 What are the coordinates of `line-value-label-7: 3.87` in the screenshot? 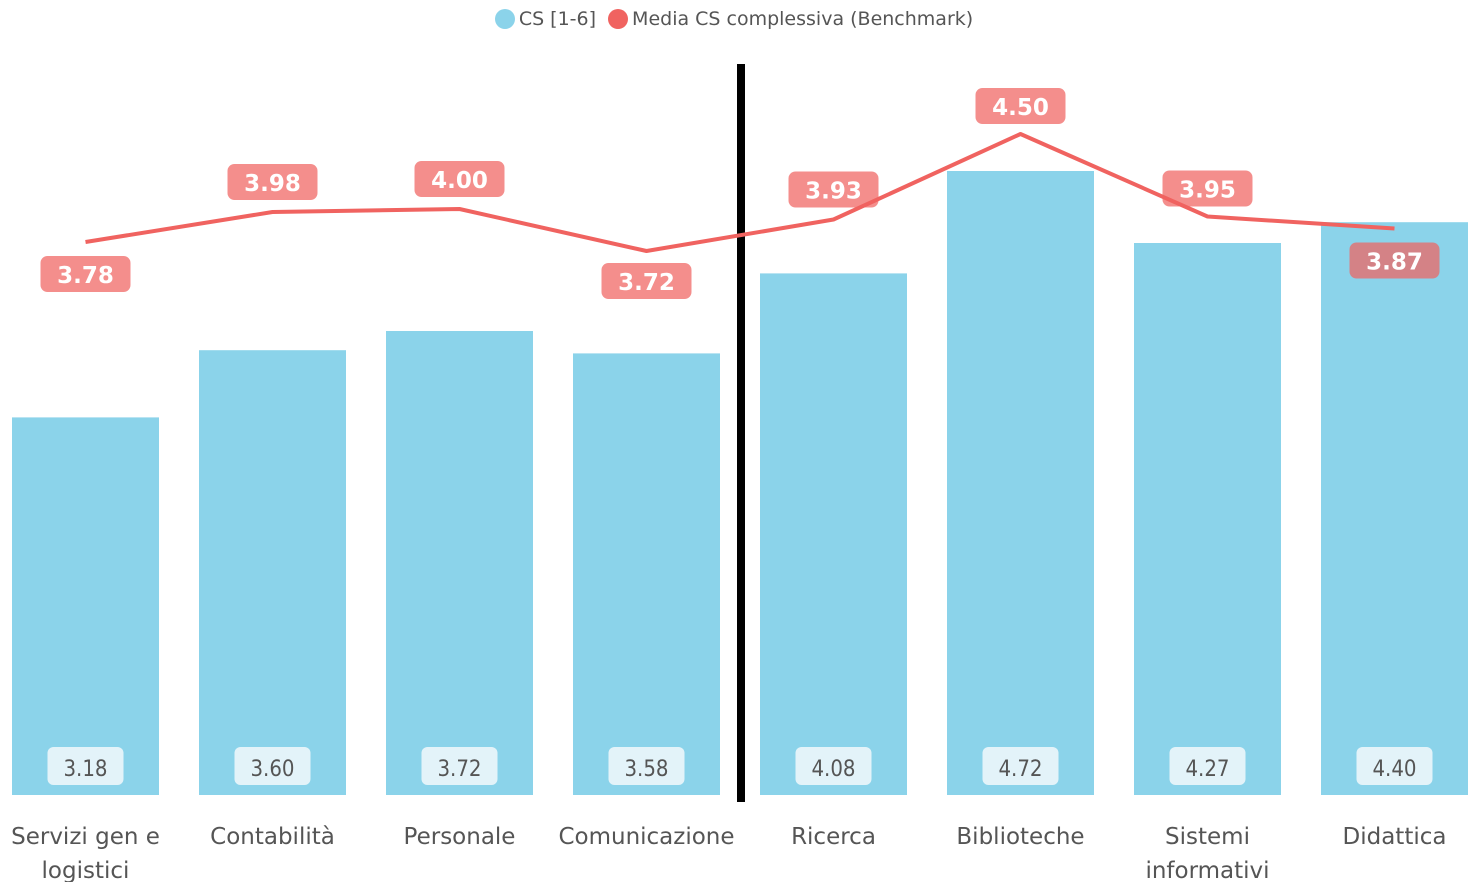 It's located at (1394, 263).